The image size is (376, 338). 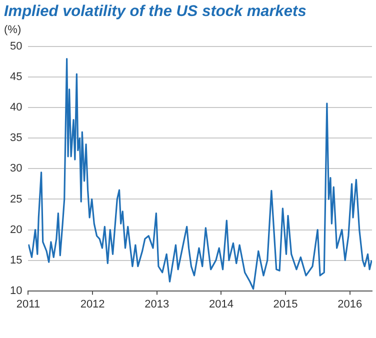 I want to click on y-tick-label: 35, so click(x=16, y=138).